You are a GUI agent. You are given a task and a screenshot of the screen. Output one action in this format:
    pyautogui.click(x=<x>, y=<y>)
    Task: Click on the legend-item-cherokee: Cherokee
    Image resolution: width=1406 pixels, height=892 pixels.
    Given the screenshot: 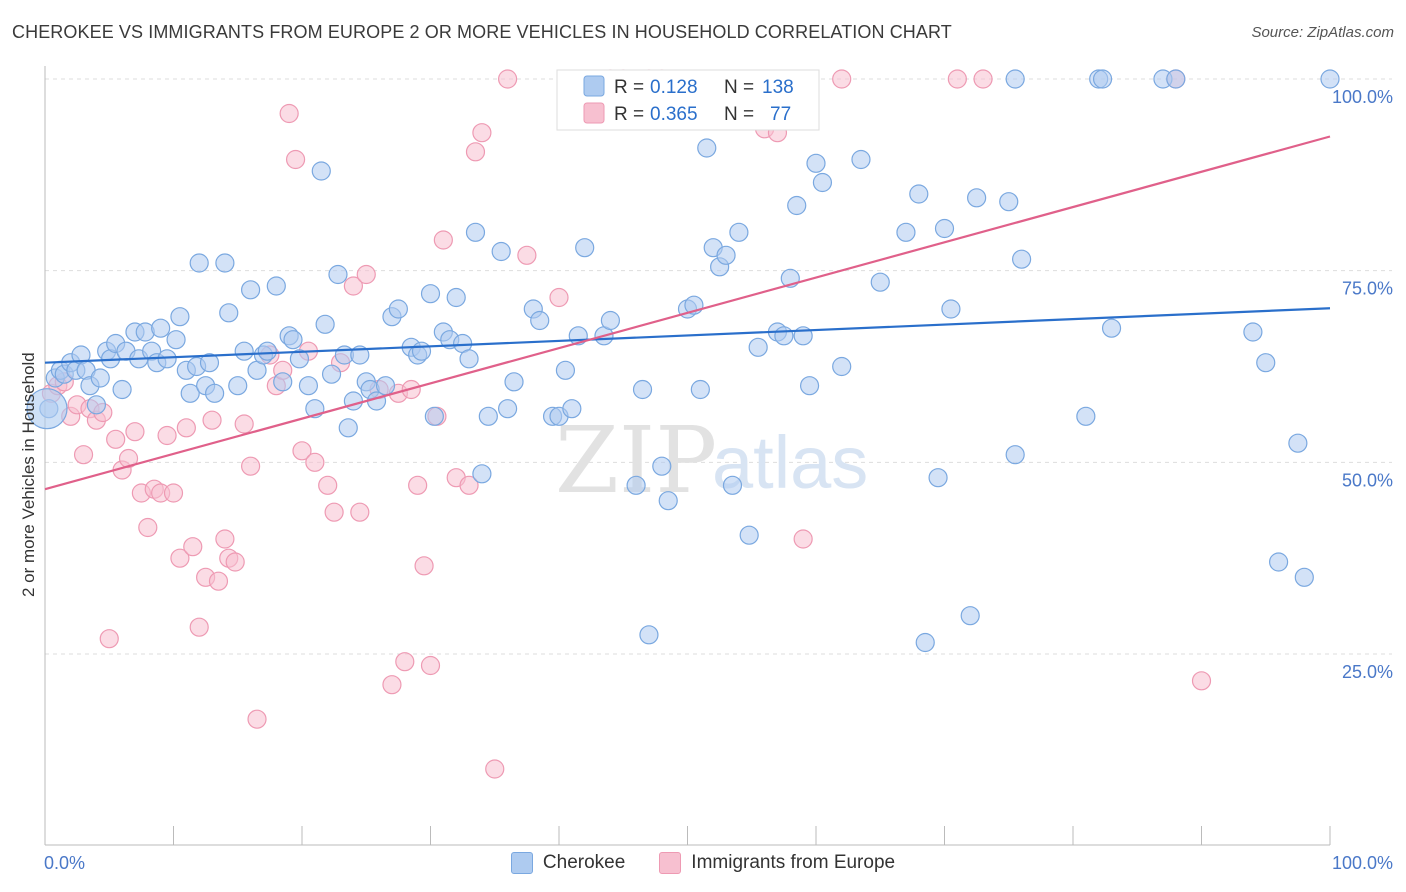 What is the action you would take?
    pyautogui.click(x=568, y=863)
    